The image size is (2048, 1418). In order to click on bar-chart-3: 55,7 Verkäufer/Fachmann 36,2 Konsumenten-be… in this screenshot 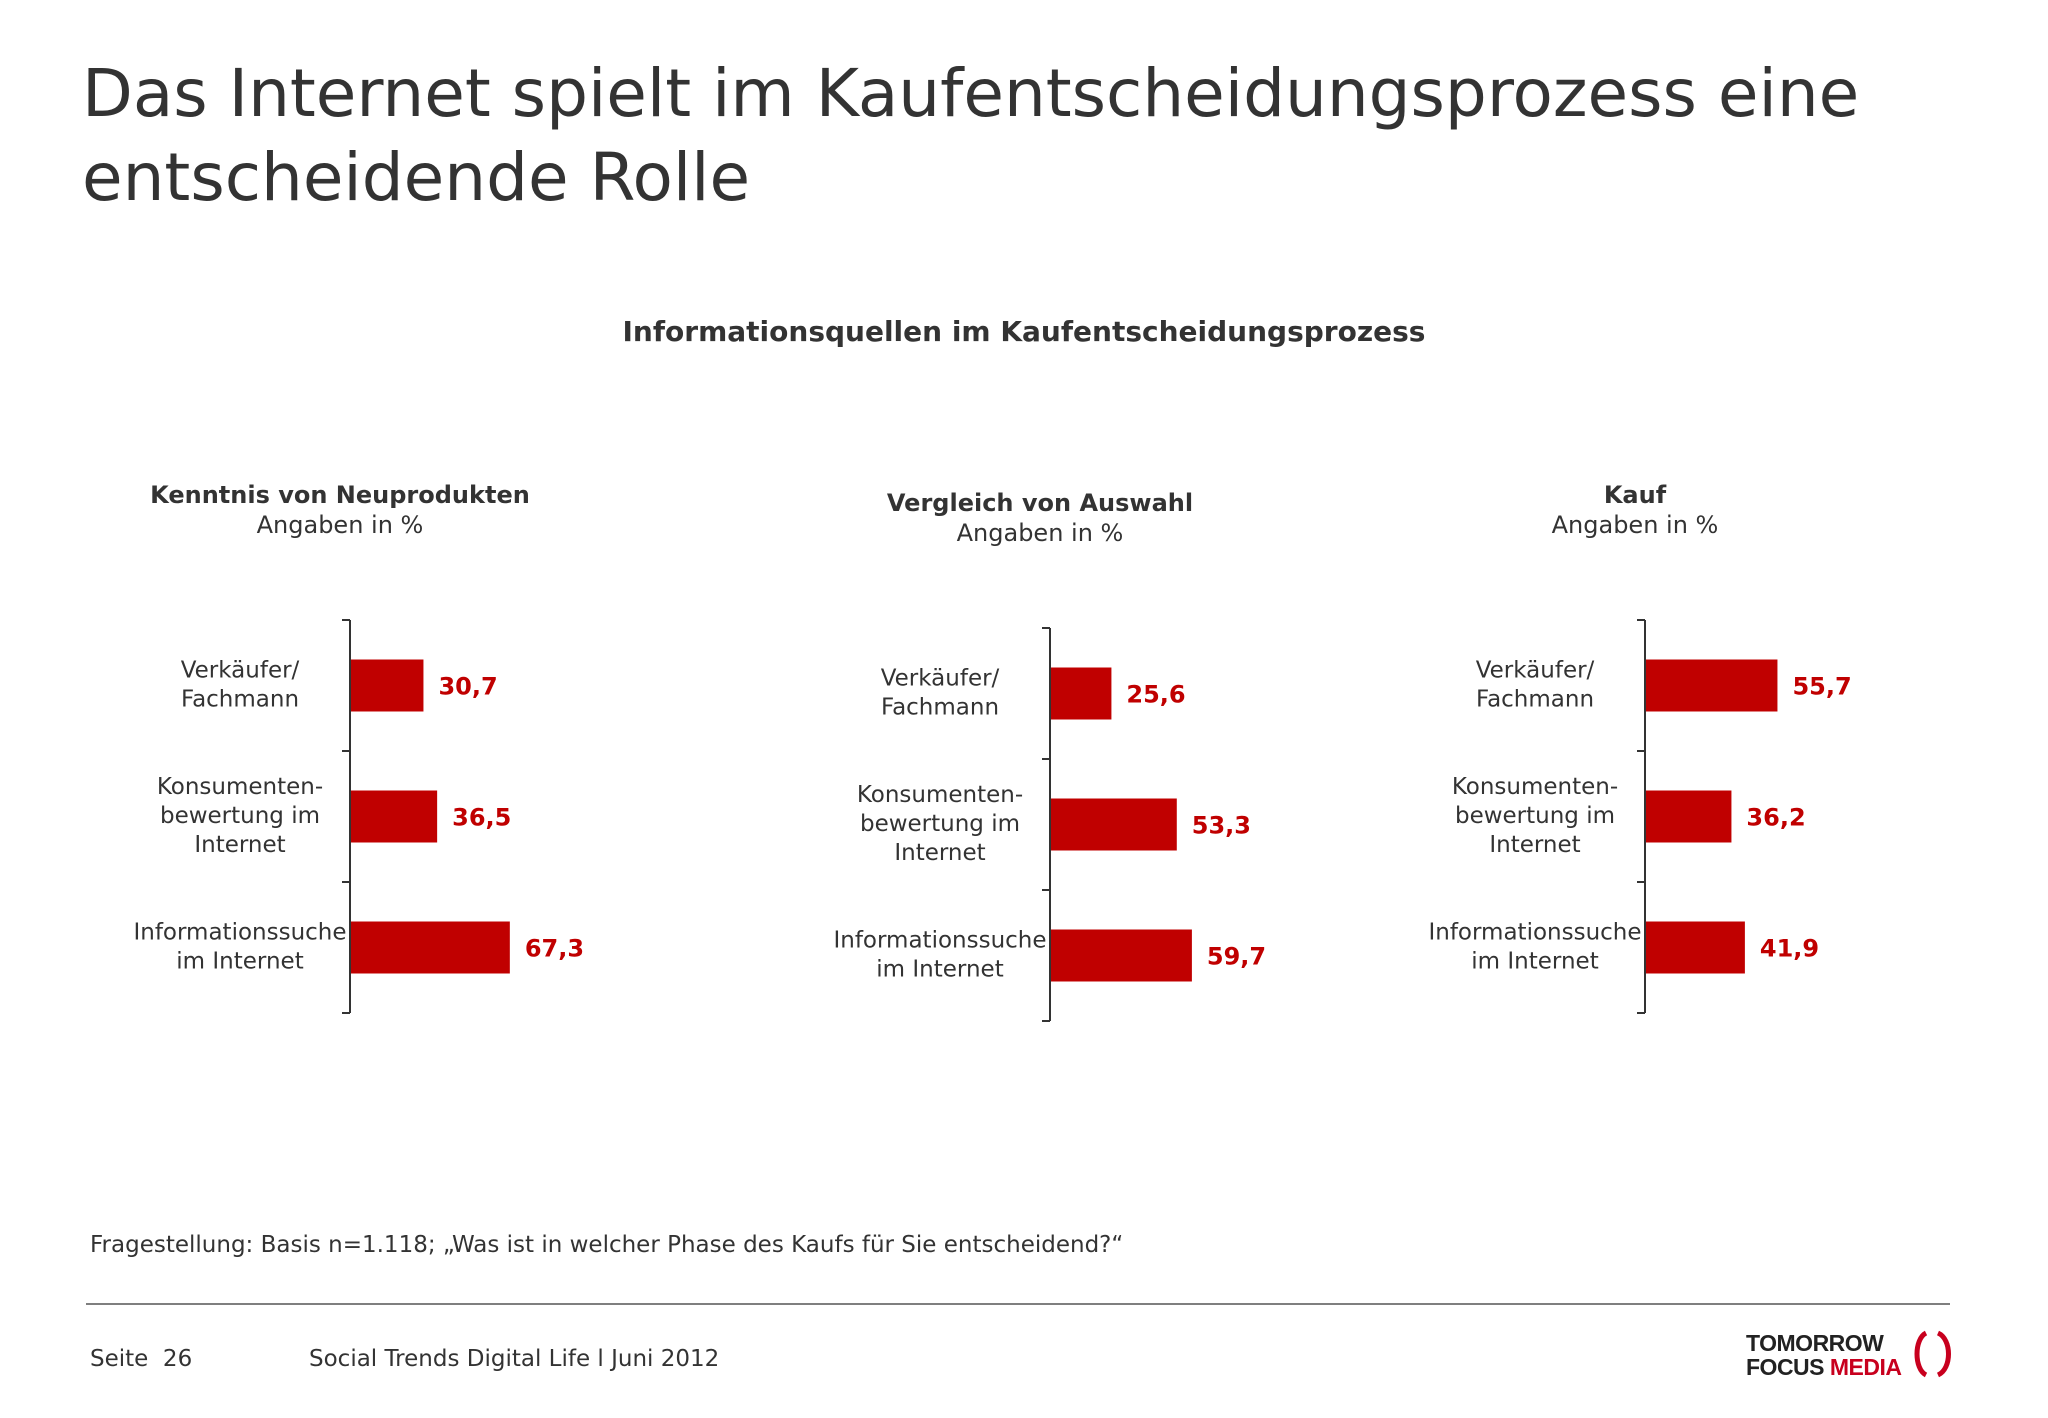, I will do `click(1640, 816)`.